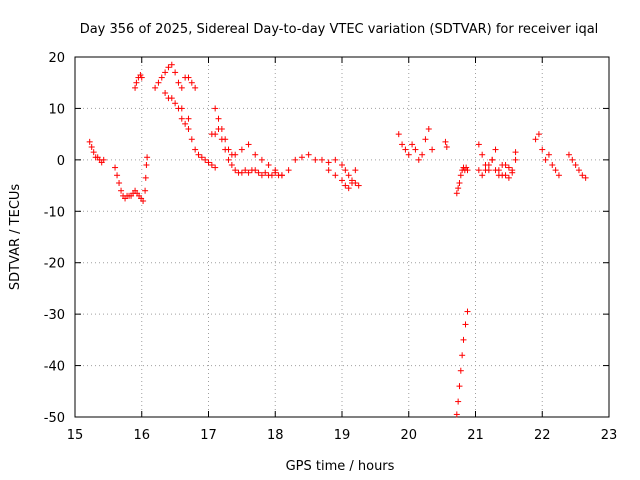 The height and width of the screenshot is (480, 640). I want to click on x-tick-label: 16, so click(141, 435).